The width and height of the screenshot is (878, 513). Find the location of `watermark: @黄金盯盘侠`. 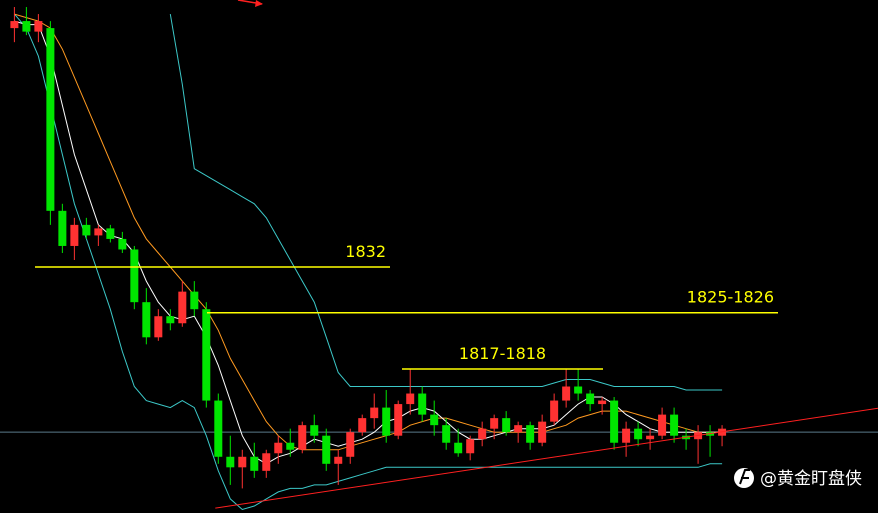

watermark: @黄金盯盘侠 is located at coordinates (798, 478).